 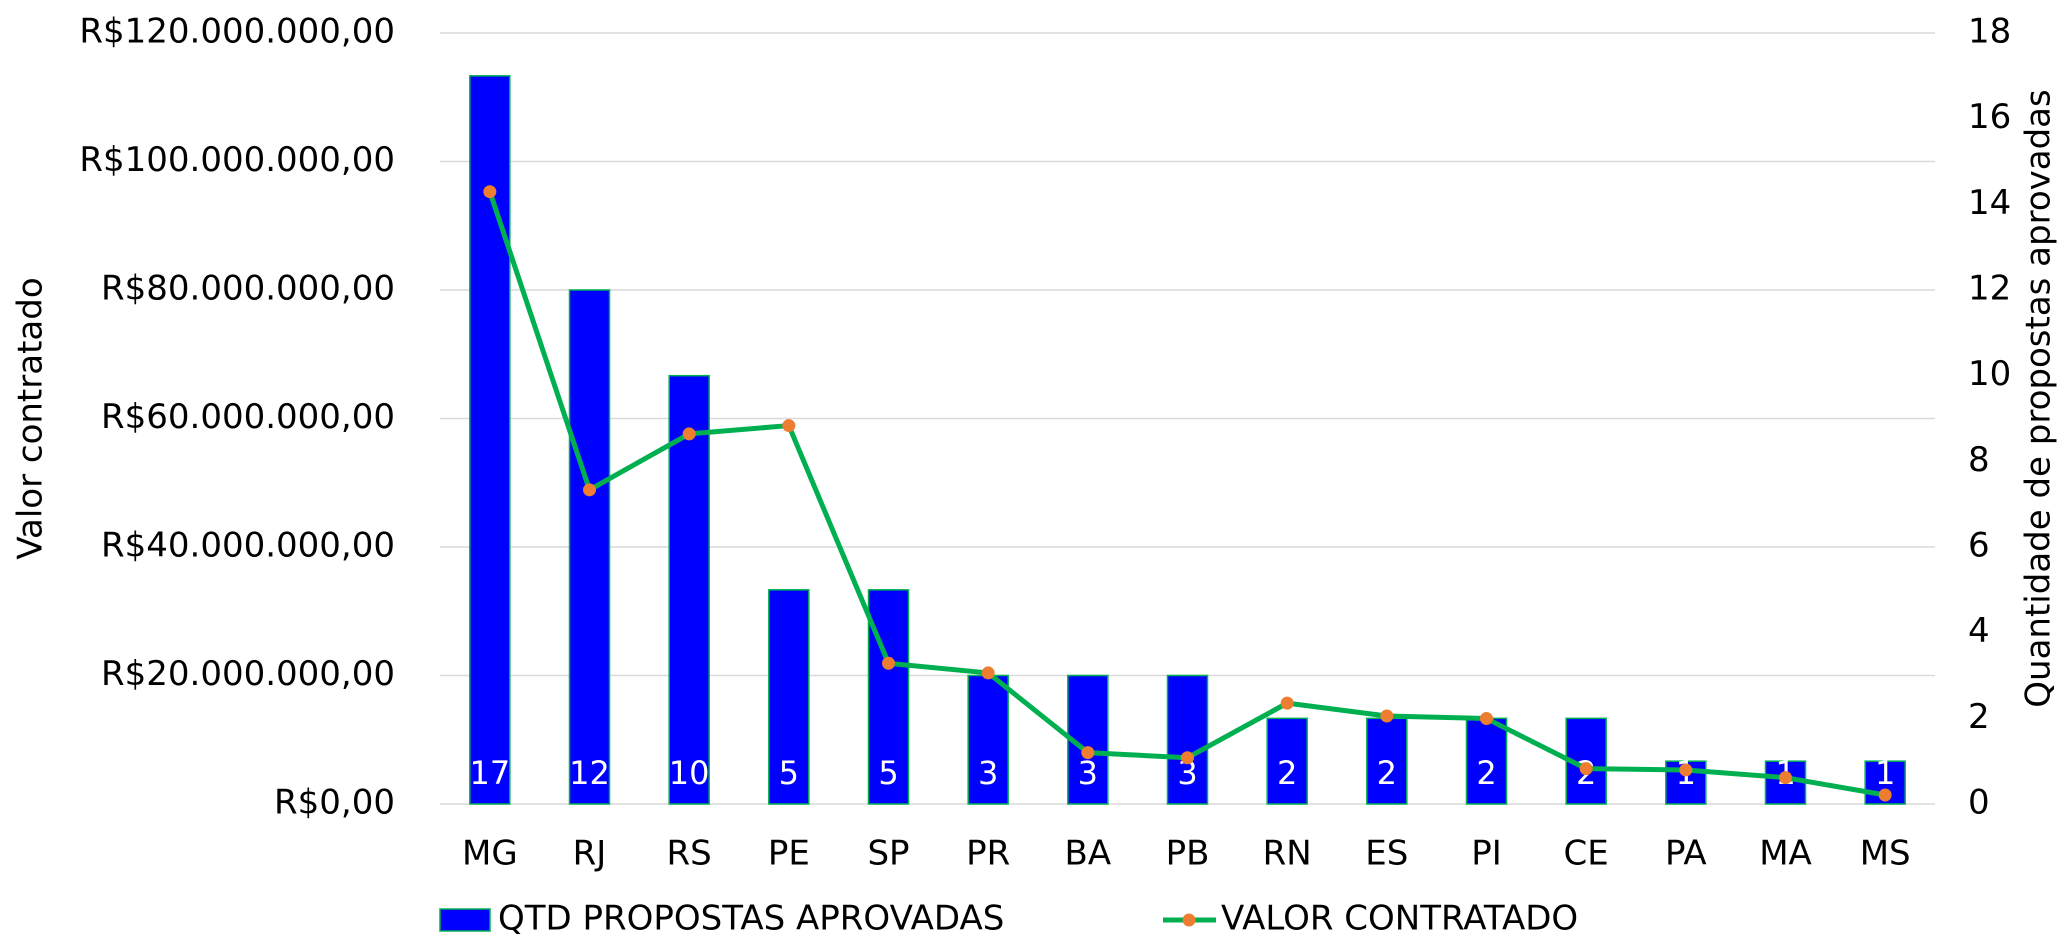 I want to click on y2-tick-label: 16, so click(x=1989, y=117).